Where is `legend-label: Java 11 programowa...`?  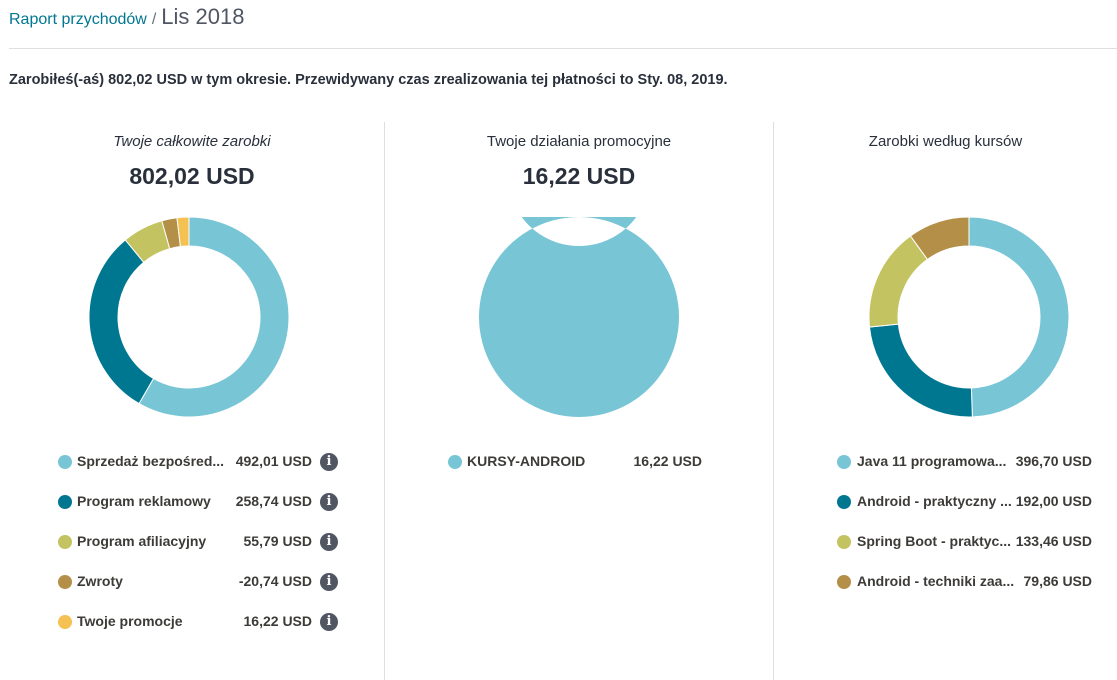
legend-label: Java 11 programowa... is located at coordinates (932, 461).